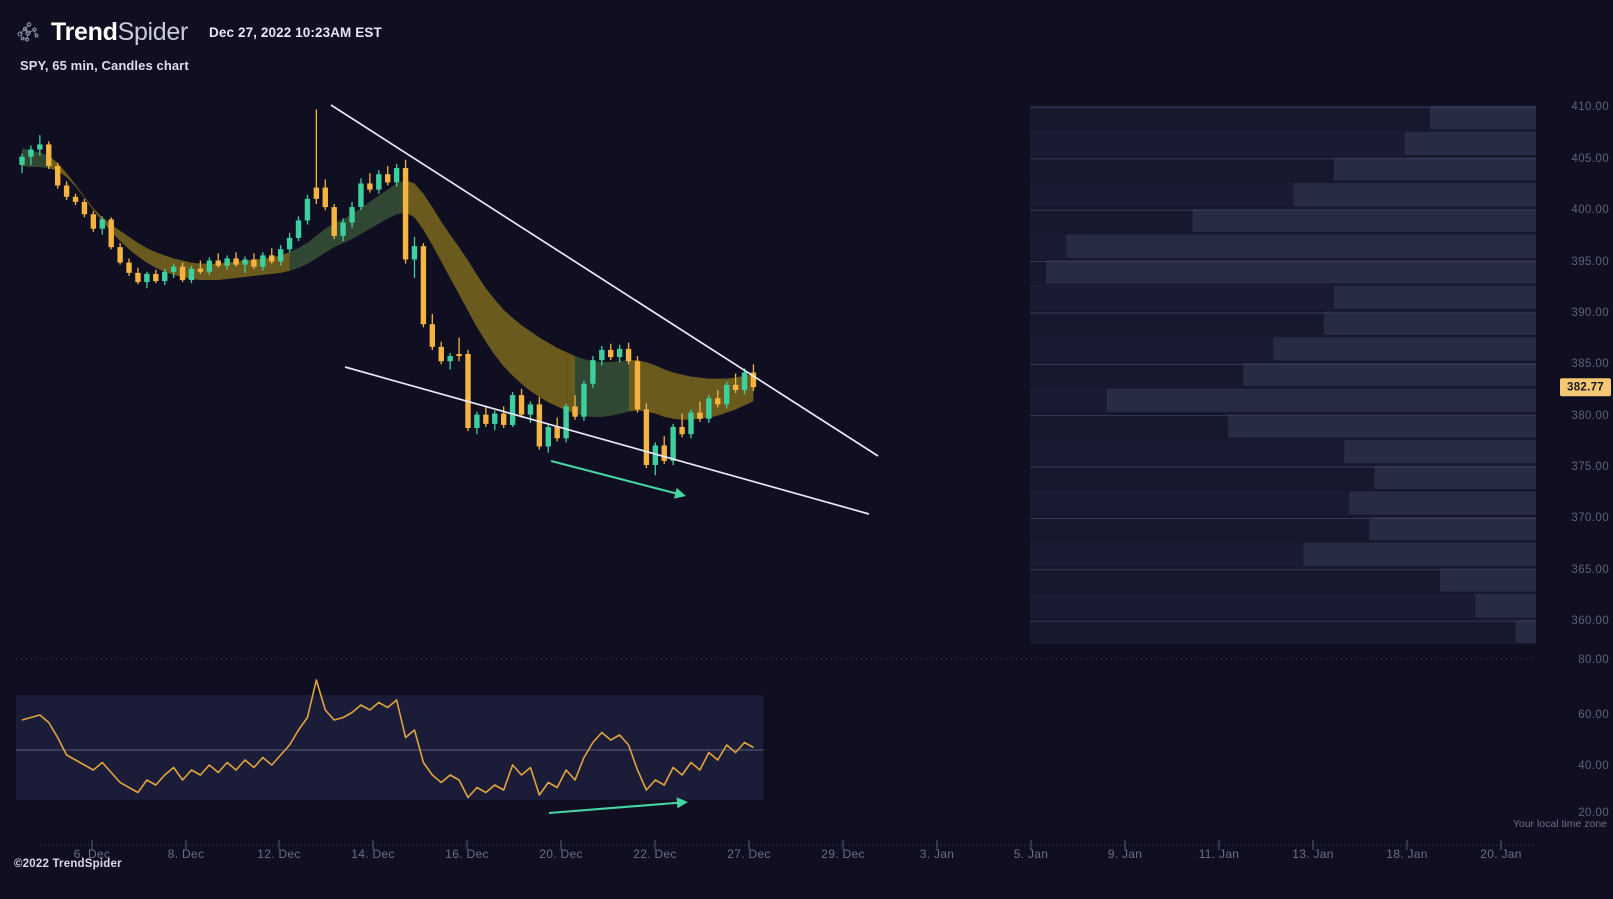 The height and width of the screenshot is (899, 1613). What do you see at coordinates (347, 225) in the screenshot?
I see `ma-cloud-bullish-segment` at bounding box center [347, 225].